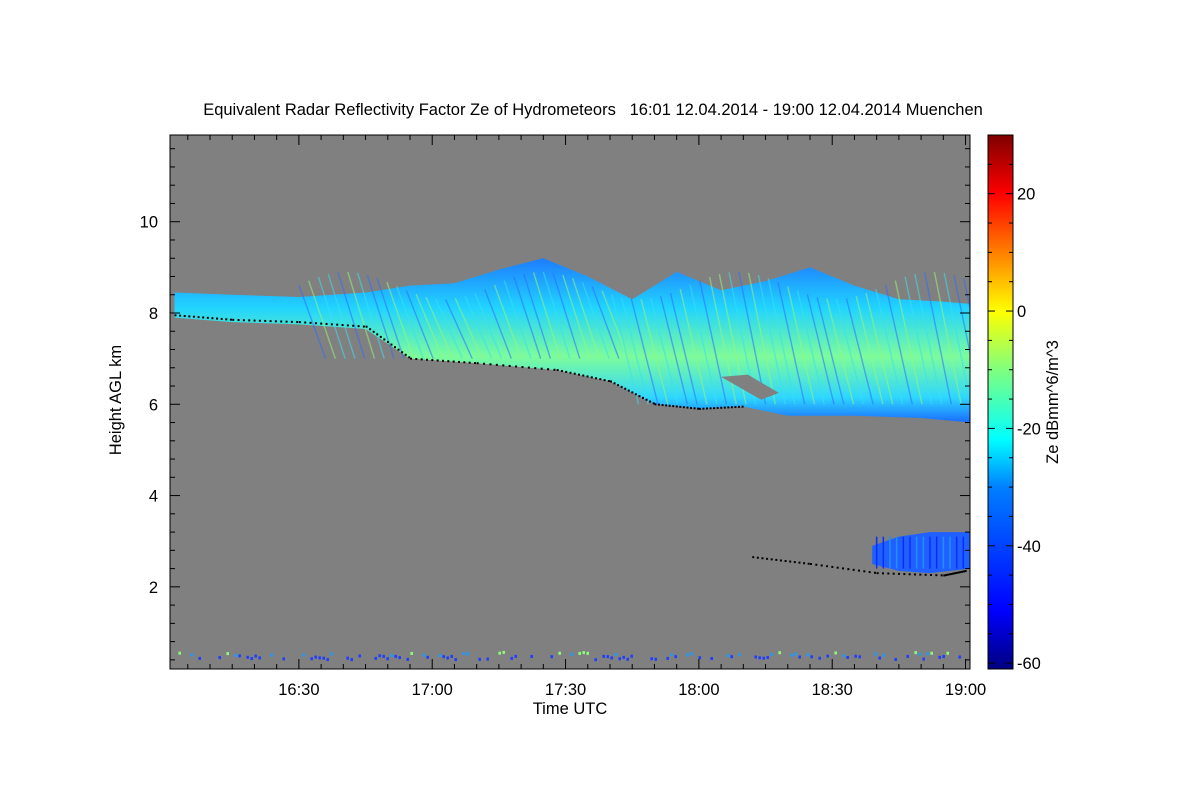 The width and height of the screenshot is (1200, 800). What do you see at coordinates (698, 690) in the screenshot?
I see `x-tick-label: 18:00` at bounding box center [698, 690].